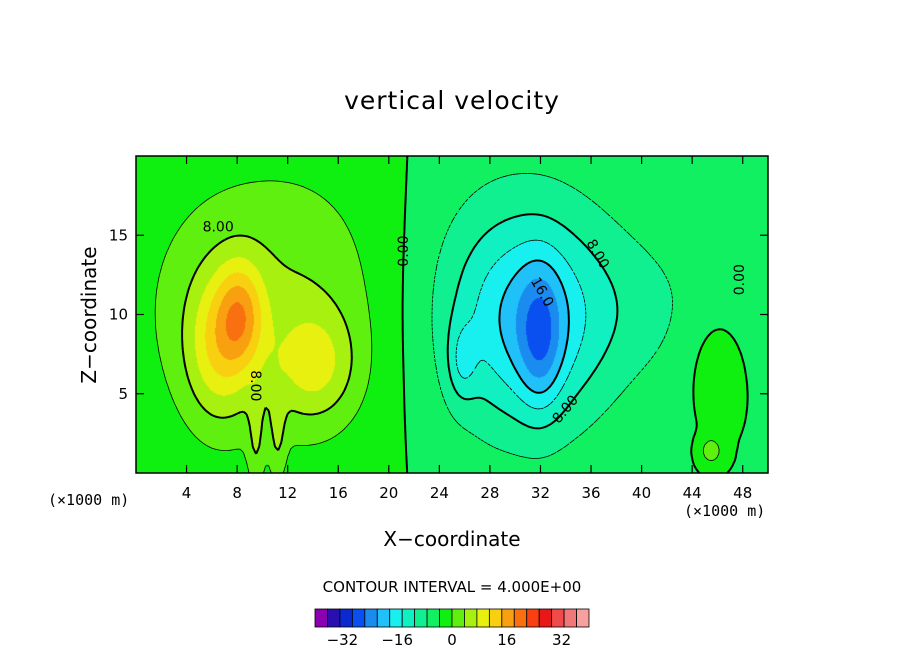 The width and height of the screenshot is (904, 654). I want to click on contour-line-neg12, so click(521, 324).